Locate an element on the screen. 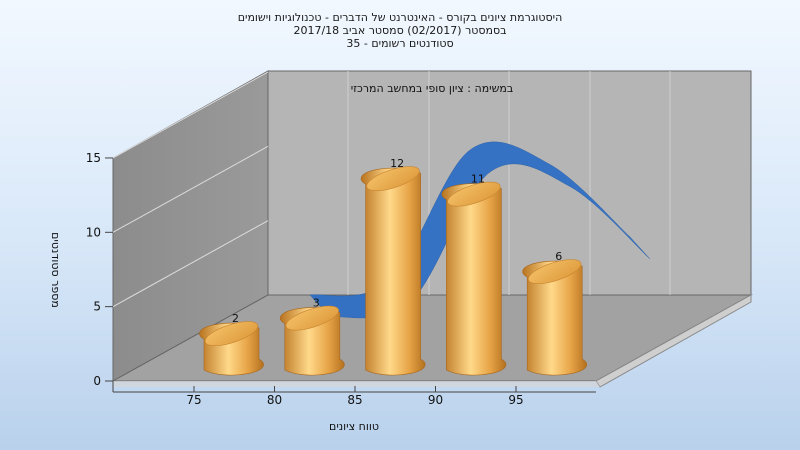  x-tick-label: 90 is located at coordinates (435, 400).